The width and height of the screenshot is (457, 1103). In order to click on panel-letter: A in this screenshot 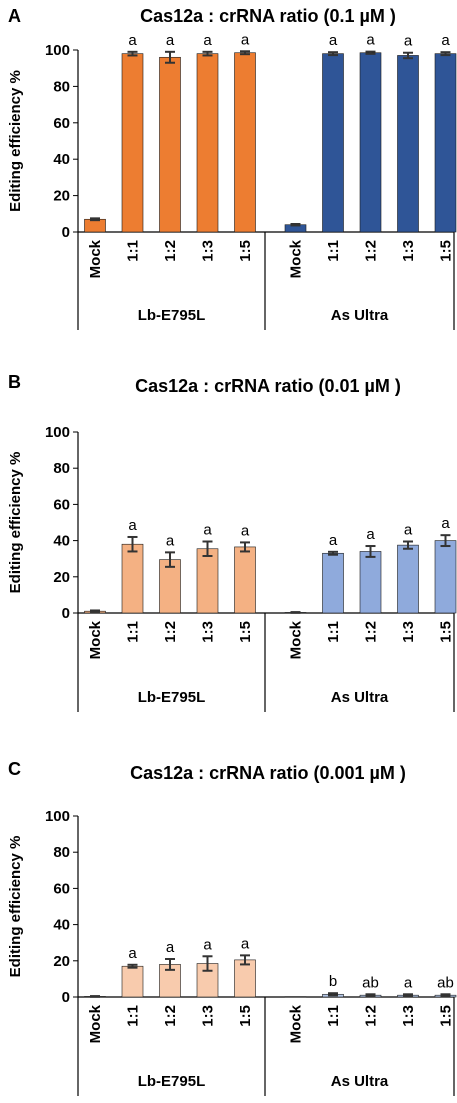, I will do `click(14, 16)`.